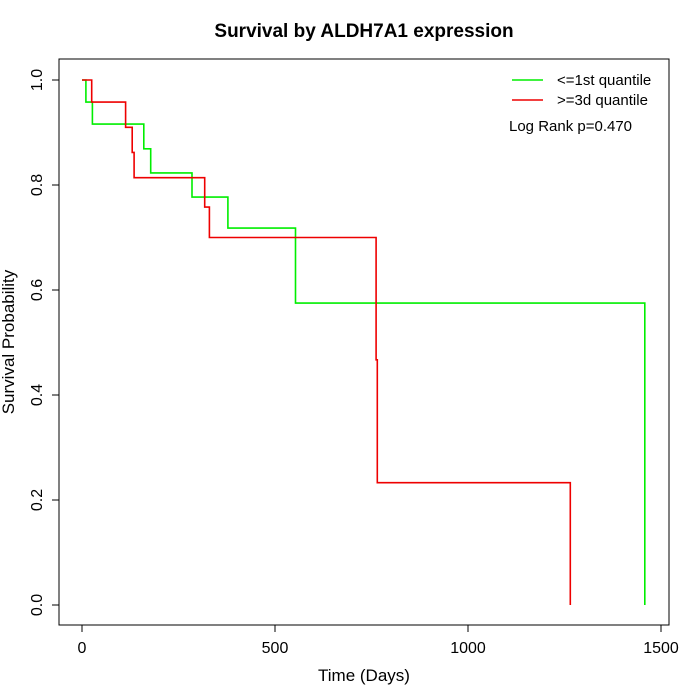 This screenshot has height=700, width=700. Describe the element at coordinates (364, 675) in the screenshot. I see `x-axis-label: Time (Days)` at that location.